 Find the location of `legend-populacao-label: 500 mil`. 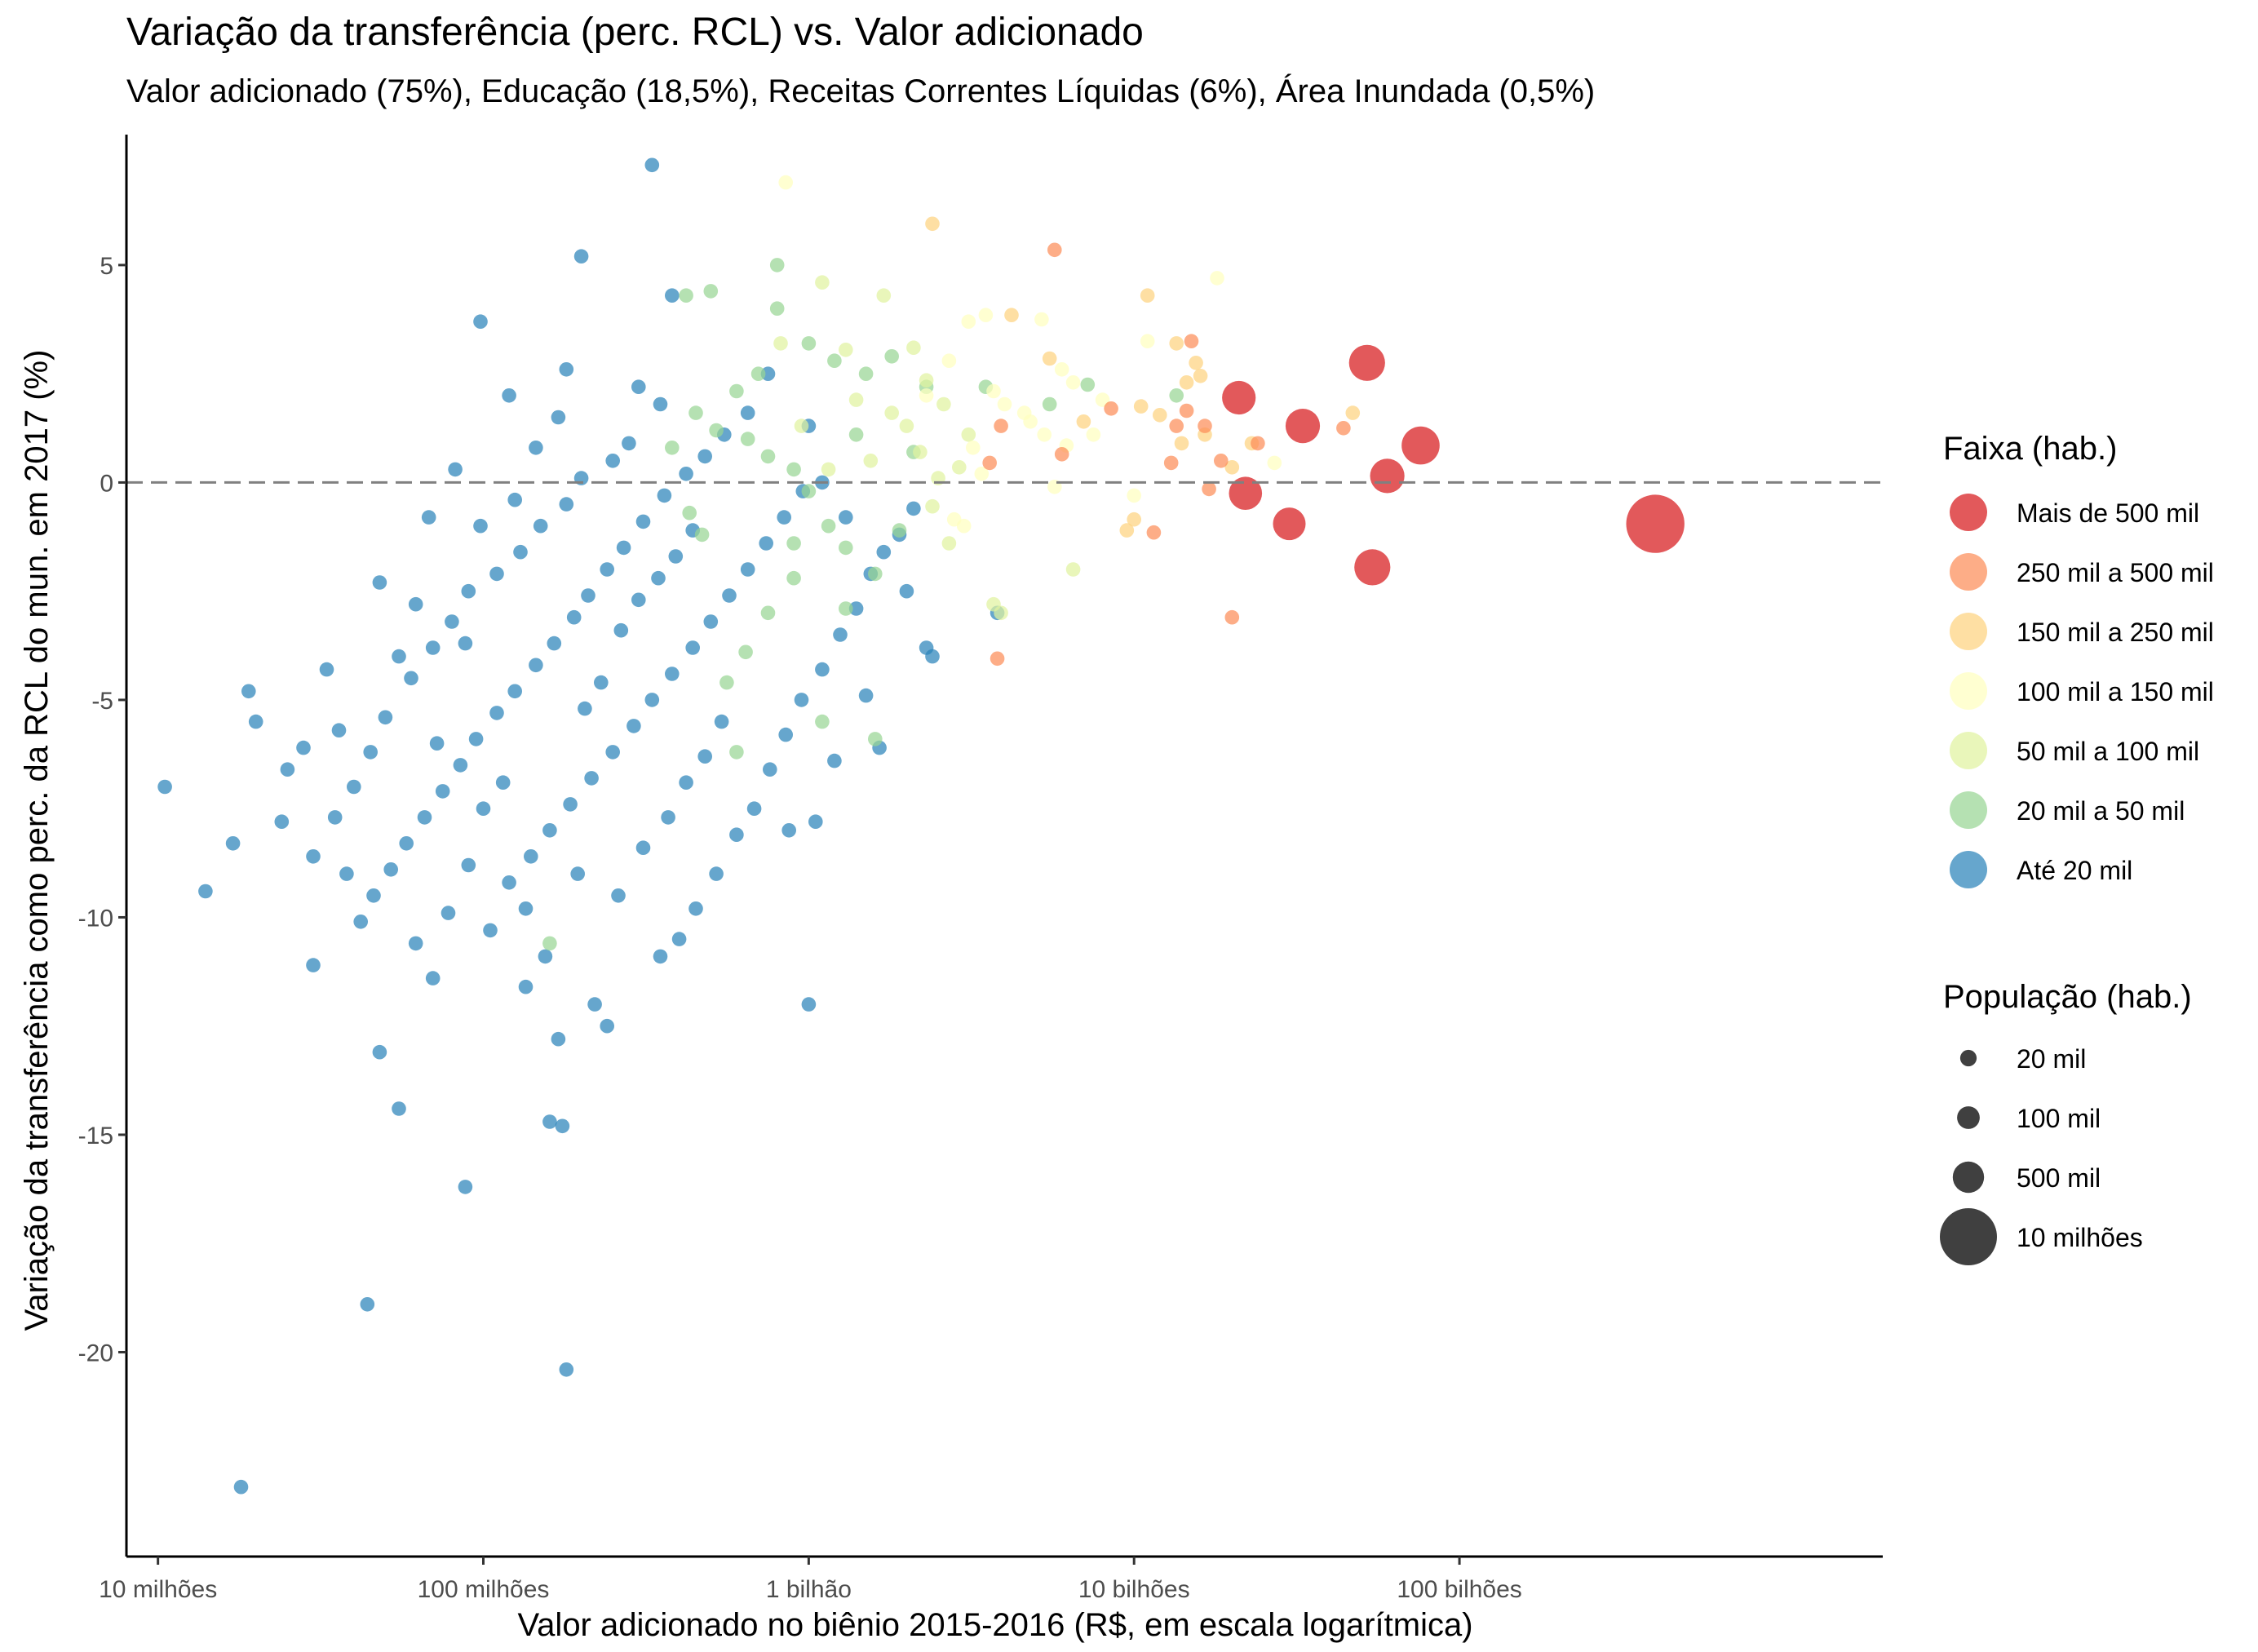

legend-populacao-label: 500 mil is located at coordinates (2059, 1178).